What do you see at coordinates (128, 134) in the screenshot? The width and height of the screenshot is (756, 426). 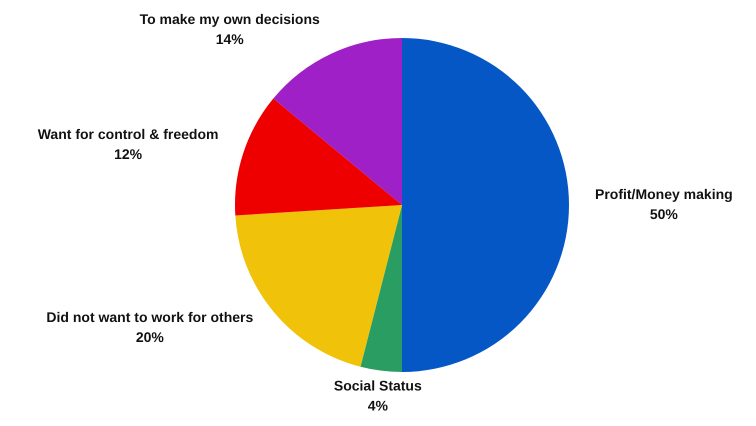 I see `slice-label: Want for control & freedom` at bounding box center [128, 134].